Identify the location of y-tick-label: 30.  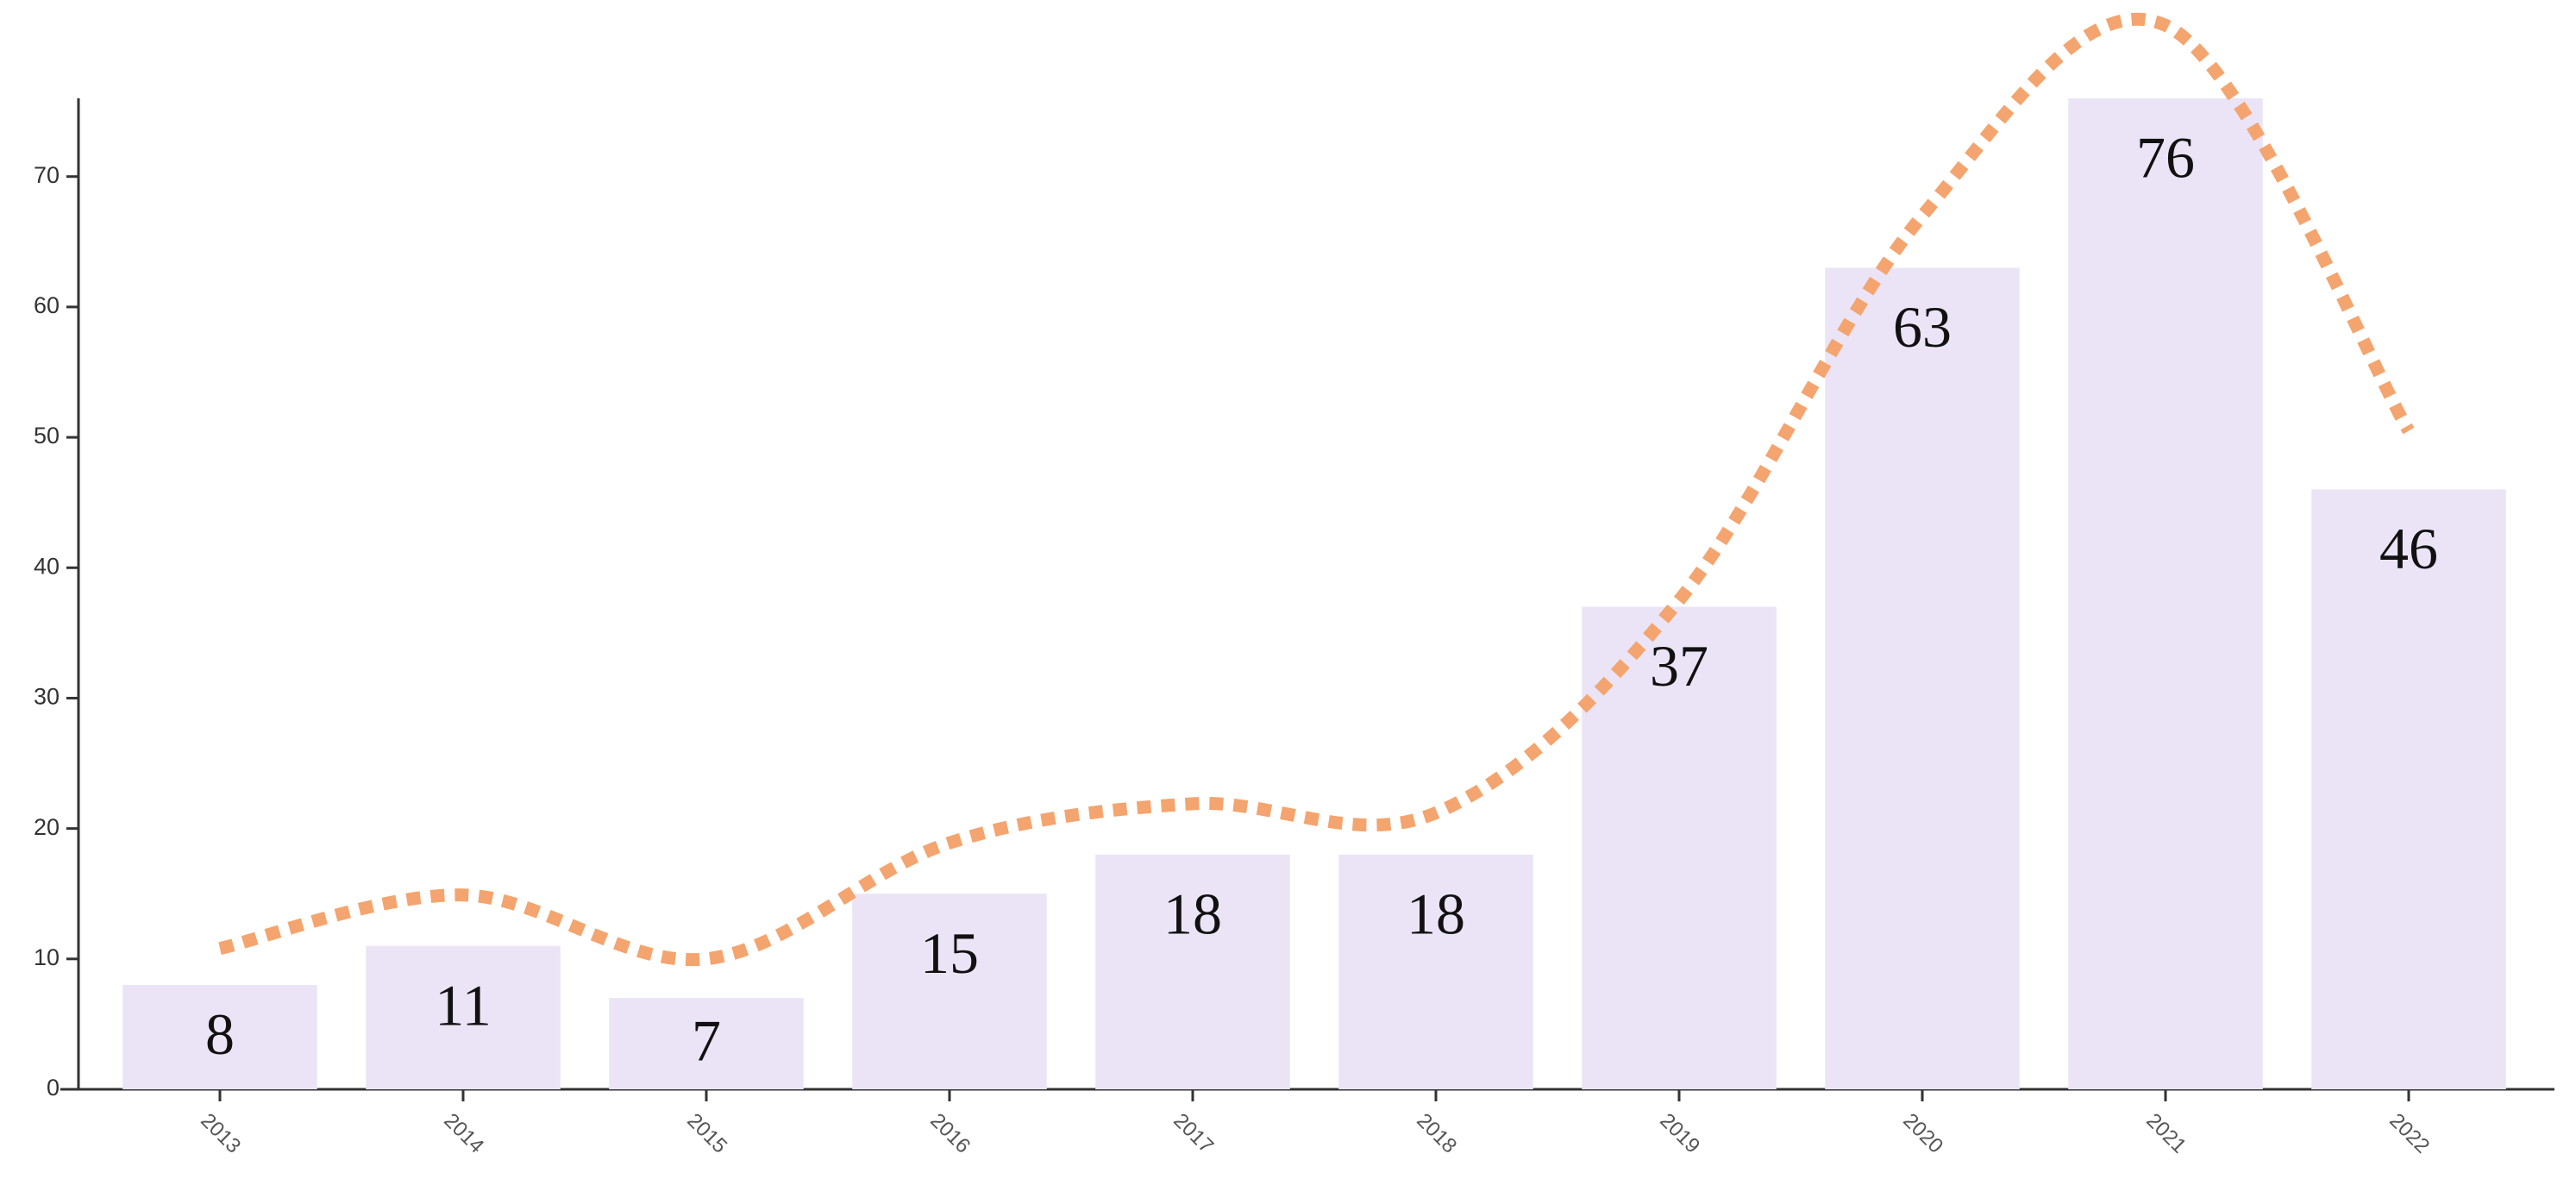
(47, 697).